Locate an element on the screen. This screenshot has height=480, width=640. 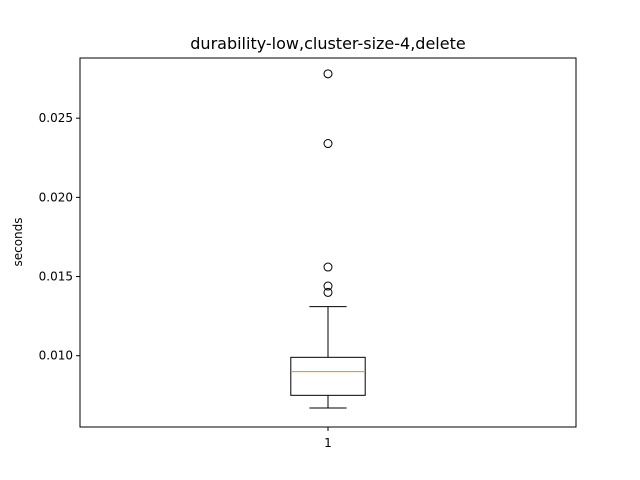
y-tick-label: 0.010 is located at coordinates (56, 356).